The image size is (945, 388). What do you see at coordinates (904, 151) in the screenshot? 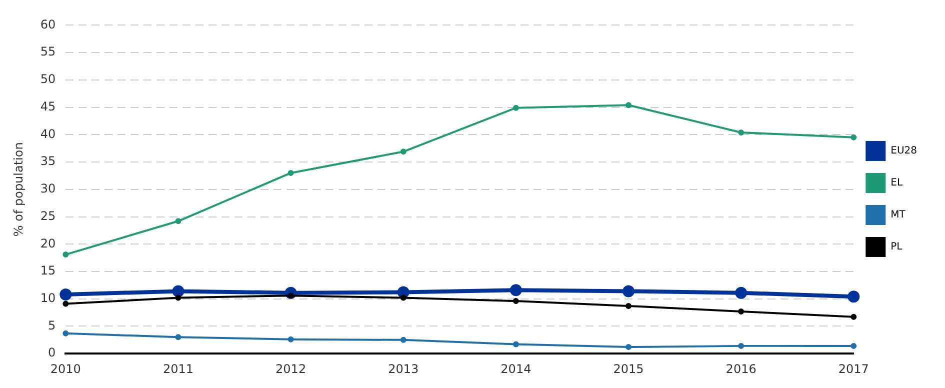
I see `legend-label: EU28` at bounding box center [904, 151].